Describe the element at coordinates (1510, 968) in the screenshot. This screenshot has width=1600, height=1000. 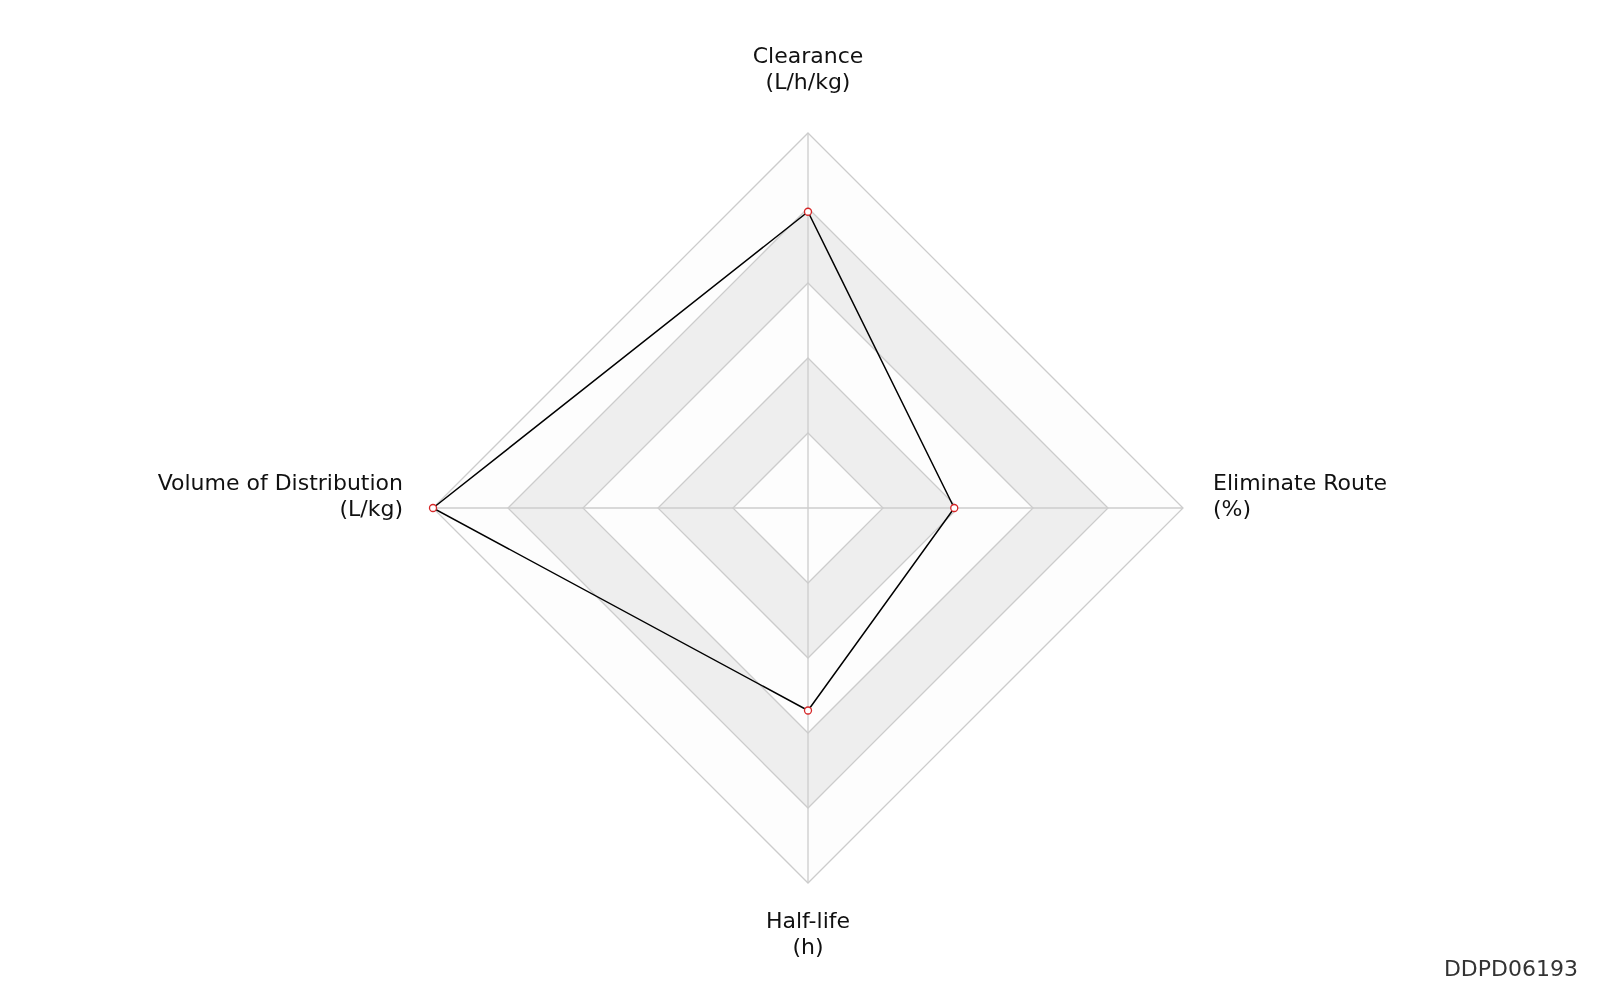
I see `text: DDPD06193` at that location.